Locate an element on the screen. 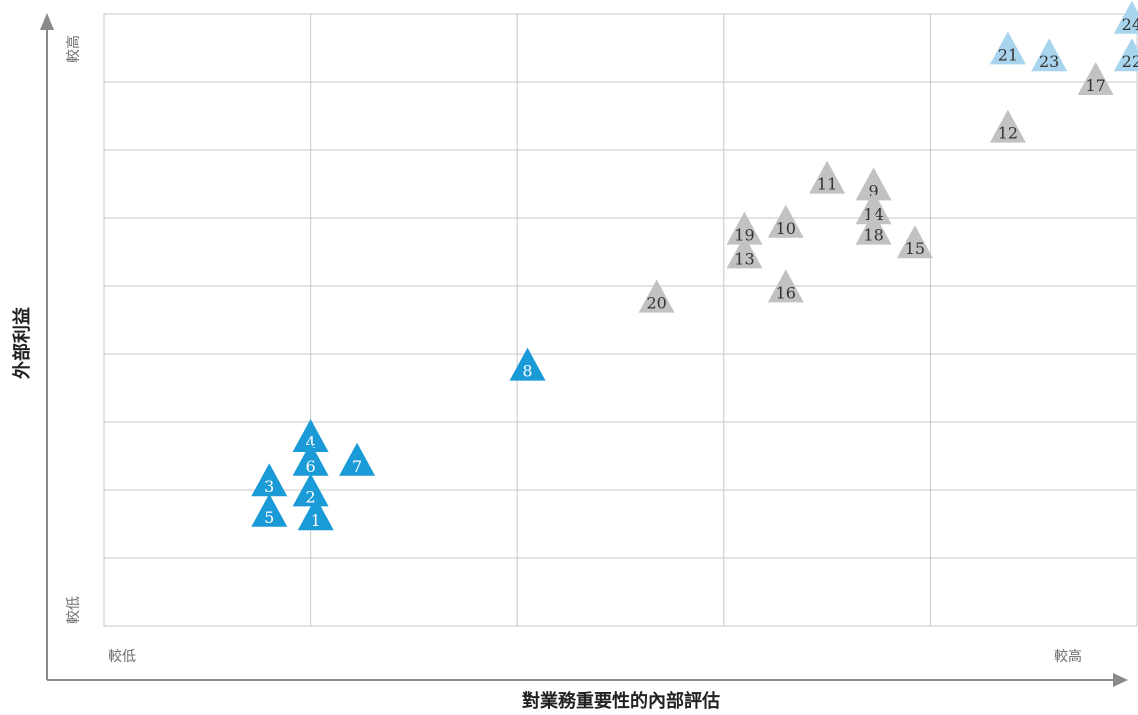  data-point-17: 17 is located at coordinates (1095, 78).